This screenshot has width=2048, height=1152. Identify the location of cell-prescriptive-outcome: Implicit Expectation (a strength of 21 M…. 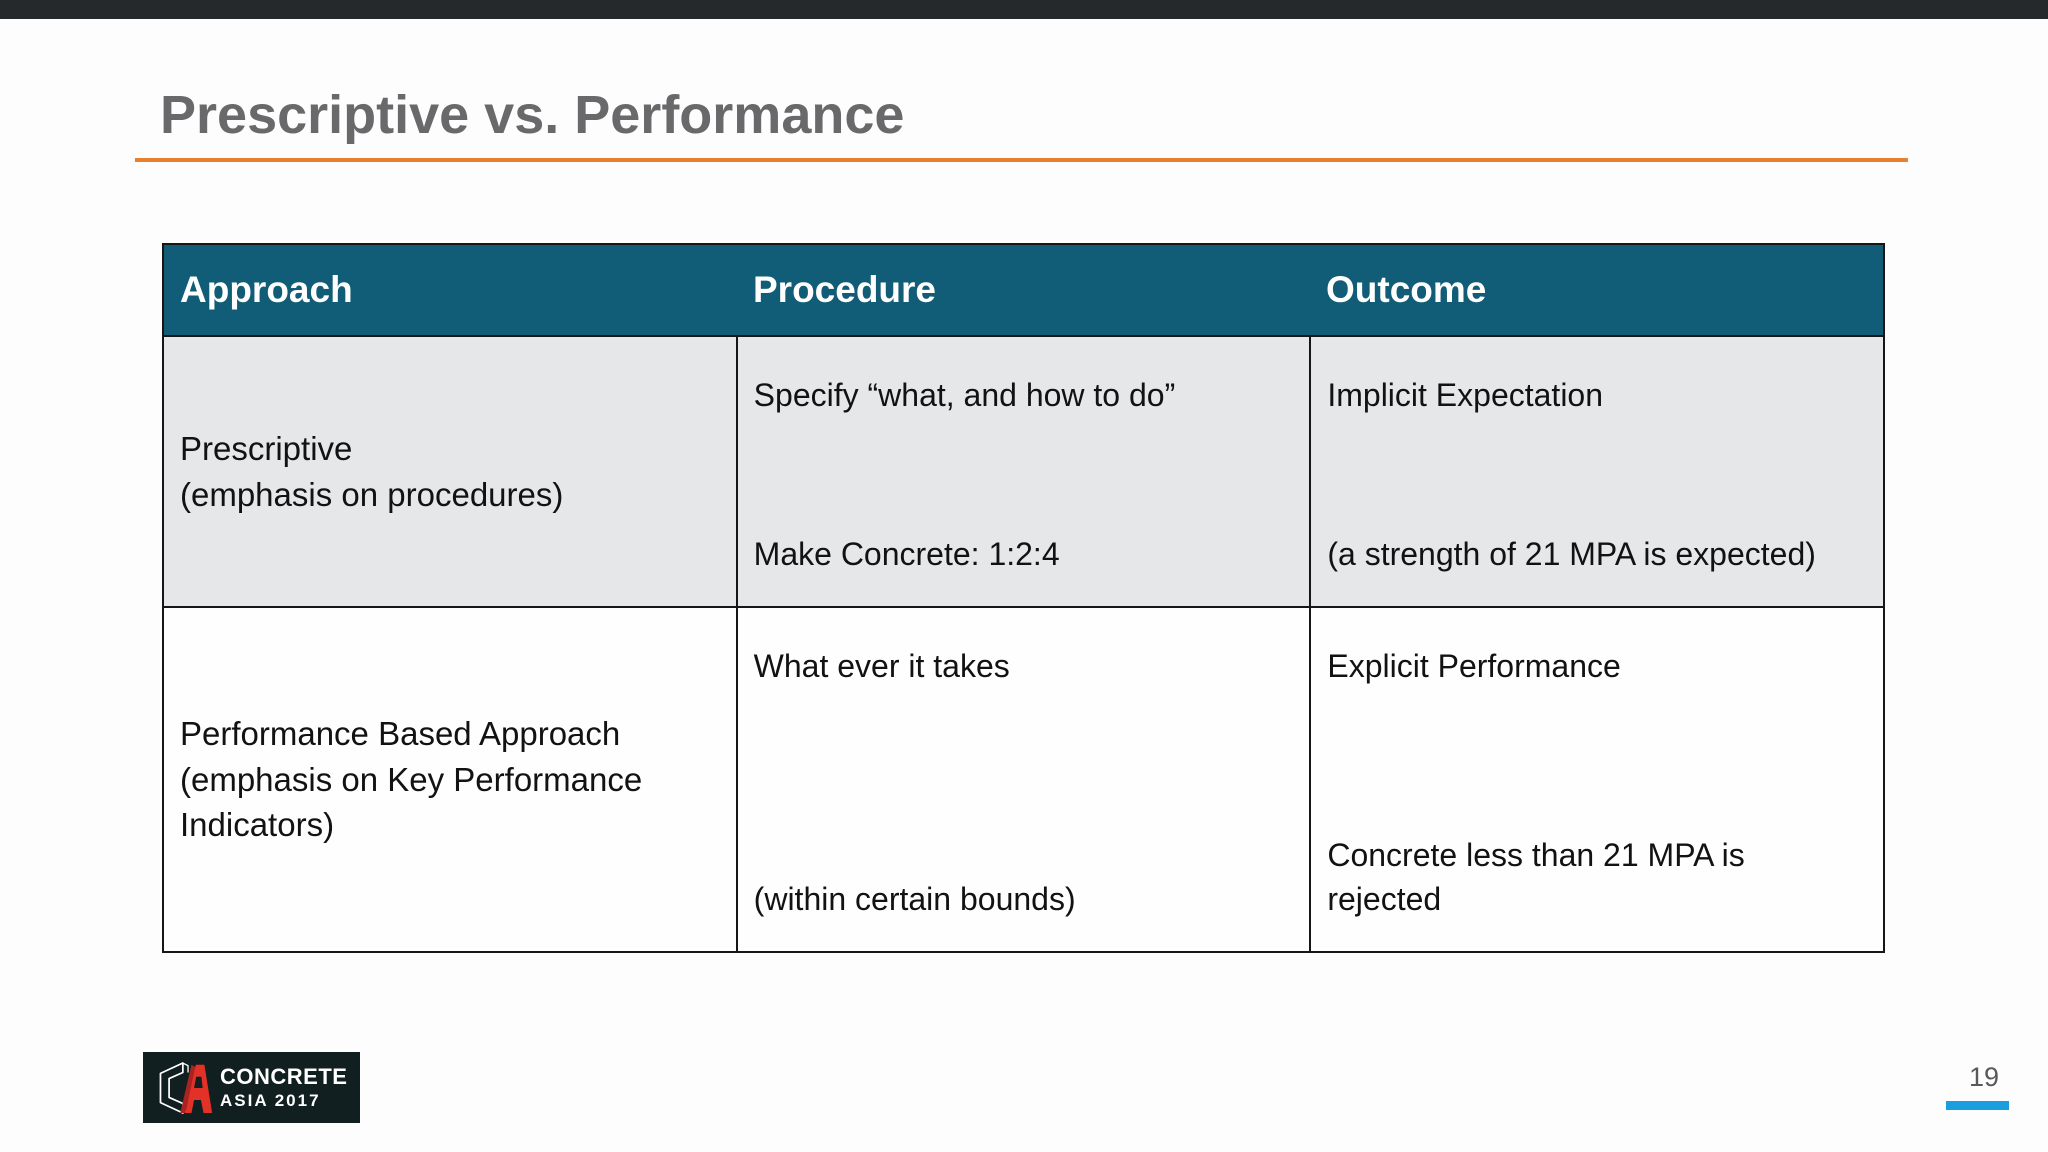
(1596, 471).